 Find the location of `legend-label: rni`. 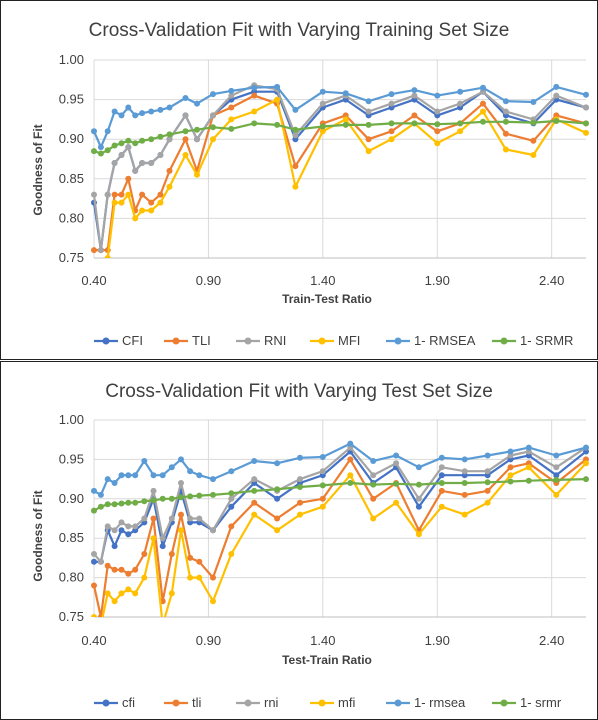

legend-label: rni is located at coordinates (271, 702).